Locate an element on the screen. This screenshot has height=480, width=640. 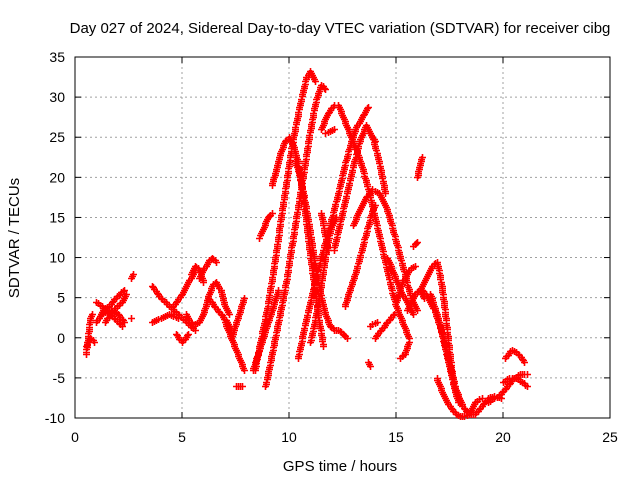
y-tick-label: 10 is located at coordinates (57, 258).